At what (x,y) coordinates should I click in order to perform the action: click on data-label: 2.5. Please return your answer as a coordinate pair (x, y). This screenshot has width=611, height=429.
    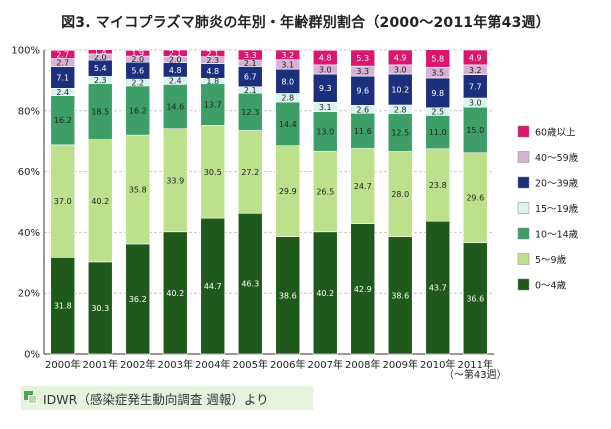
    Looking at the image, I should click on (437, 112).